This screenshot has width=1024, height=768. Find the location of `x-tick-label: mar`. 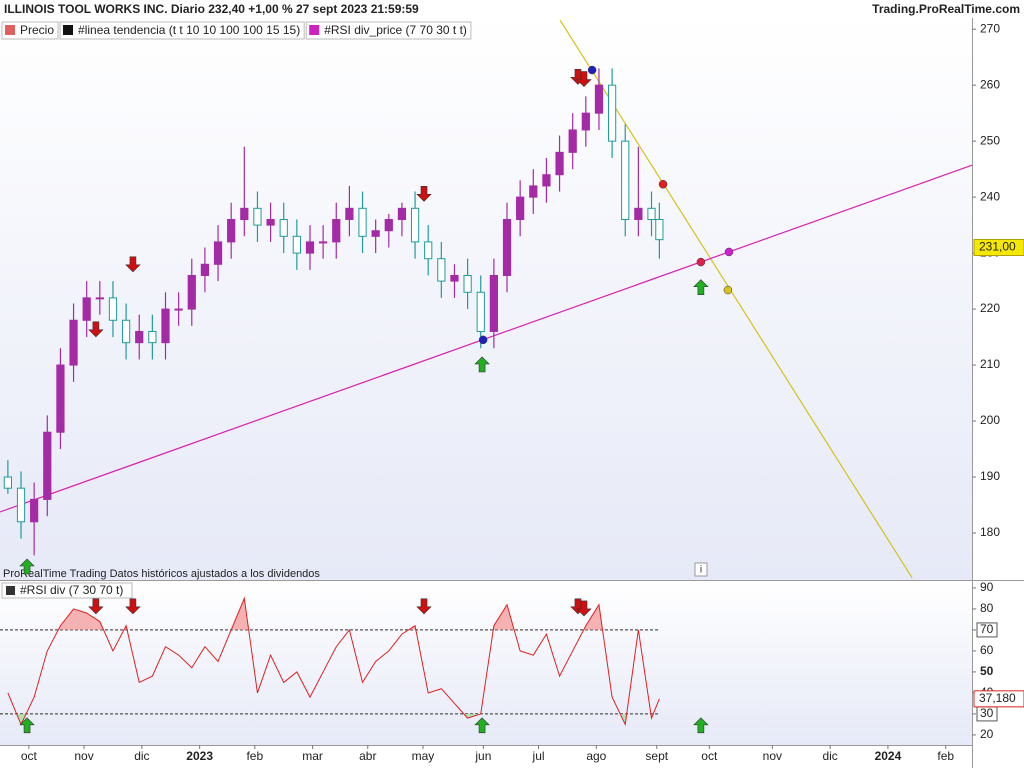

x-tick-label: mar is located at coordinates (312, 756).